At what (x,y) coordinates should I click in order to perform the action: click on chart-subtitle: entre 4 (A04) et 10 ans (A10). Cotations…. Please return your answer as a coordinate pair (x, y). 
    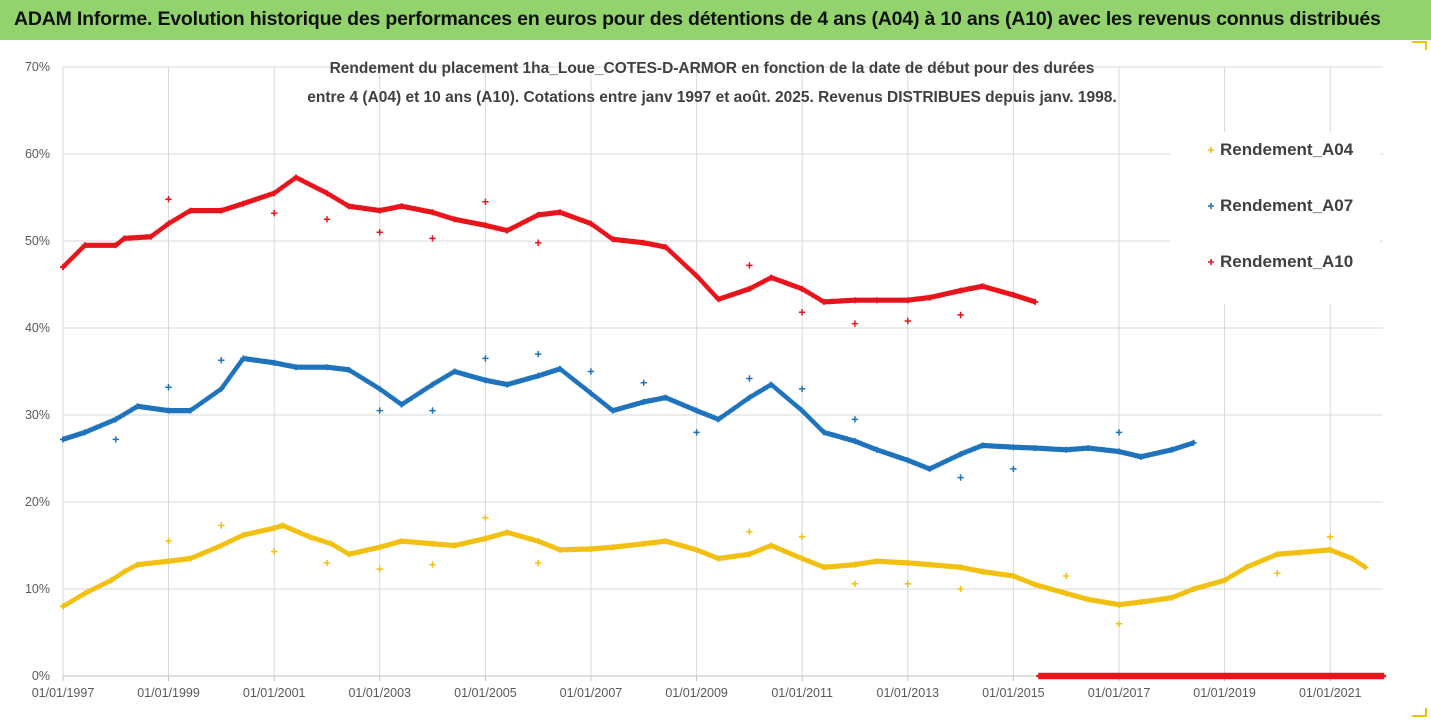
    Looking at the image, I should click on (711, 97).